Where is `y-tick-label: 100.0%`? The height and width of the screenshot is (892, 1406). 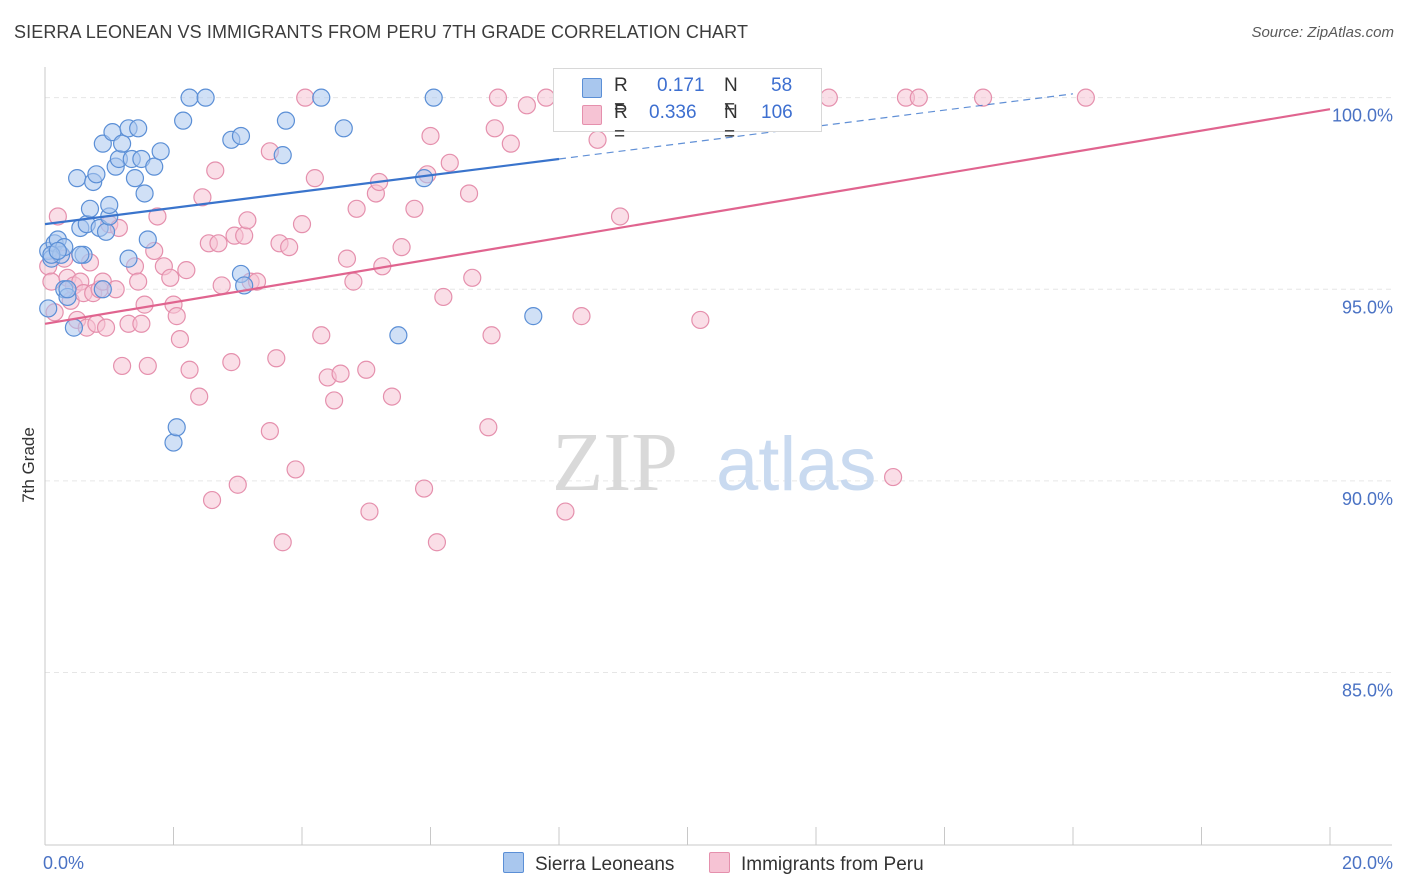
y-tick-label: 100.0% is located at coordinates (1362, 116).